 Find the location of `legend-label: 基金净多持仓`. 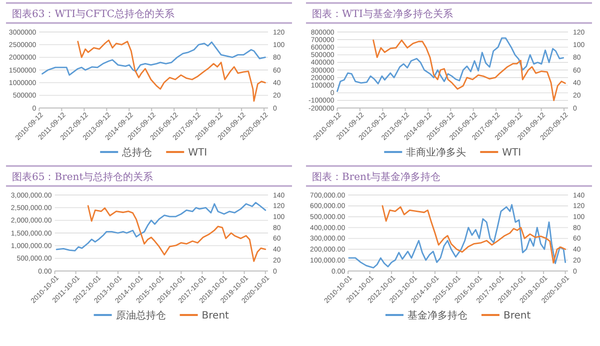

legend-label: 基金净多持仓 is located at coordinates (437, 316).